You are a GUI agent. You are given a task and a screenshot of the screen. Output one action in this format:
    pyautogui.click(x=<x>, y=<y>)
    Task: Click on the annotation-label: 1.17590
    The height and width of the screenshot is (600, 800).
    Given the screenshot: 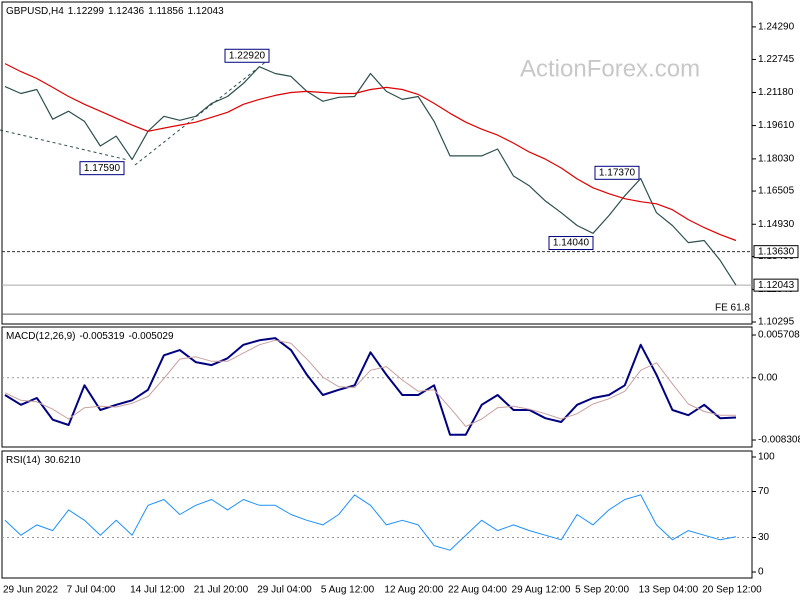 What is the action you would take?
    pyautogui.click(x=102, y=168)
    